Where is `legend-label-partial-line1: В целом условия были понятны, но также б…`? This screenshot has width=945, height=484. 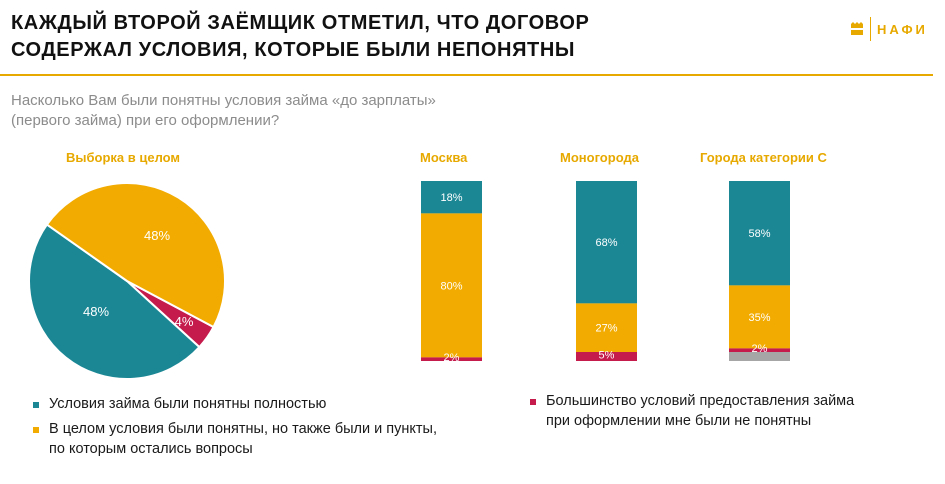 legend-label-partial-line1: В целом условия были понятны, но также б… is located at coordinates (243, 429).